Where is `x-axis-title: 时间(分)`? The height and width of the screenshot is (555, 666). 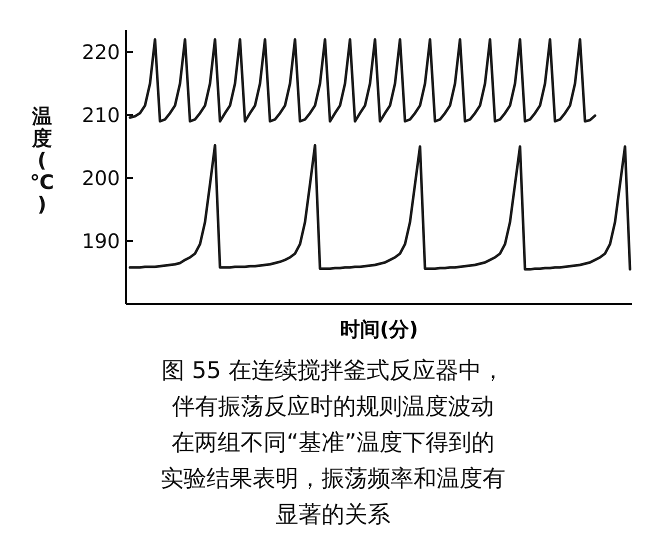
x-axis-title: 时间(分) is located at coordinates (379, 329).